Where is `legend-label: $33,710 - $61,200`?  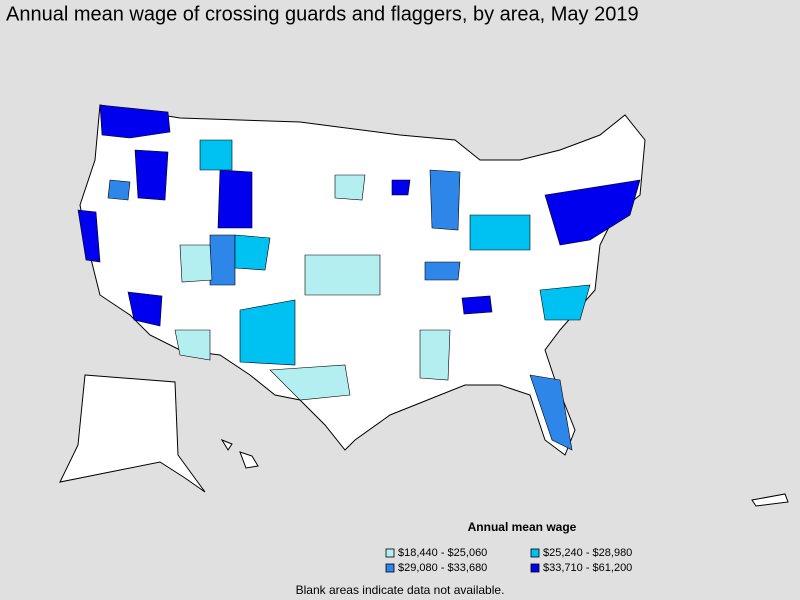
legend-label: $33,710 - $61,200 is located at coordinates (587, 568).